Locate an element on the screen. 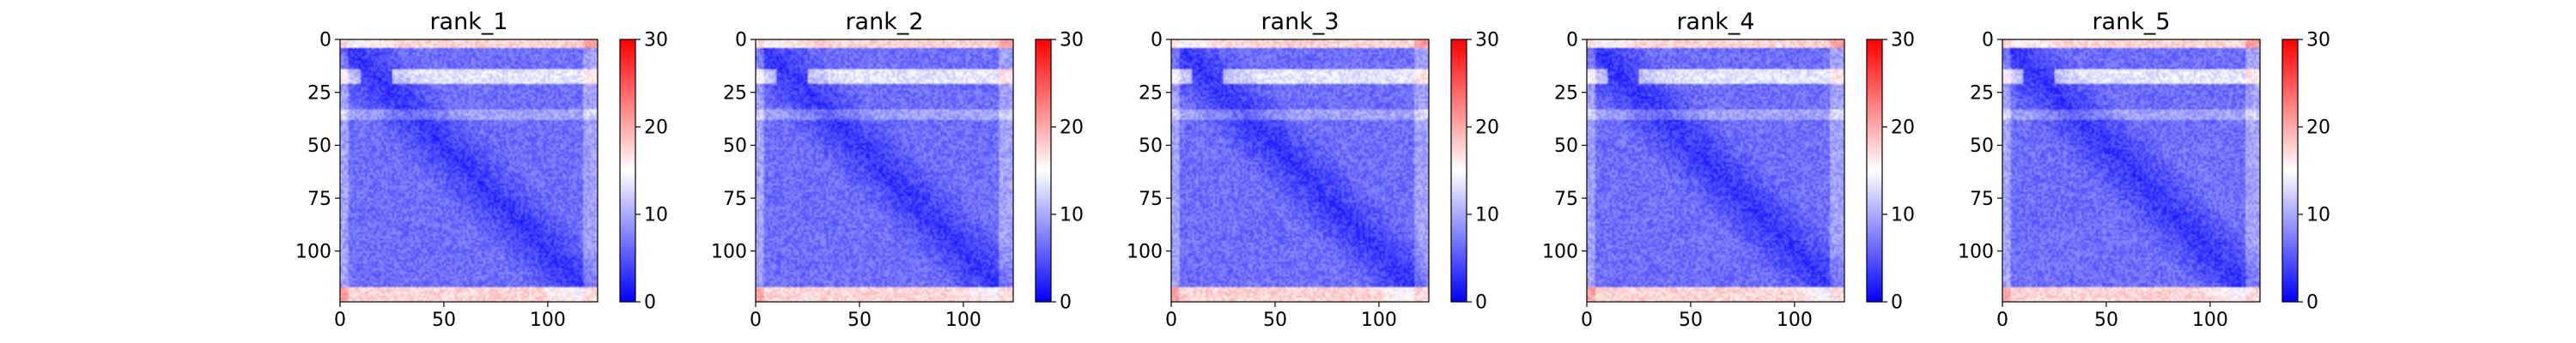  panel-3: rank_3 0 25 50 75 100 0 50 100 0 10 20 30 is located at coordinates (1313, 170).